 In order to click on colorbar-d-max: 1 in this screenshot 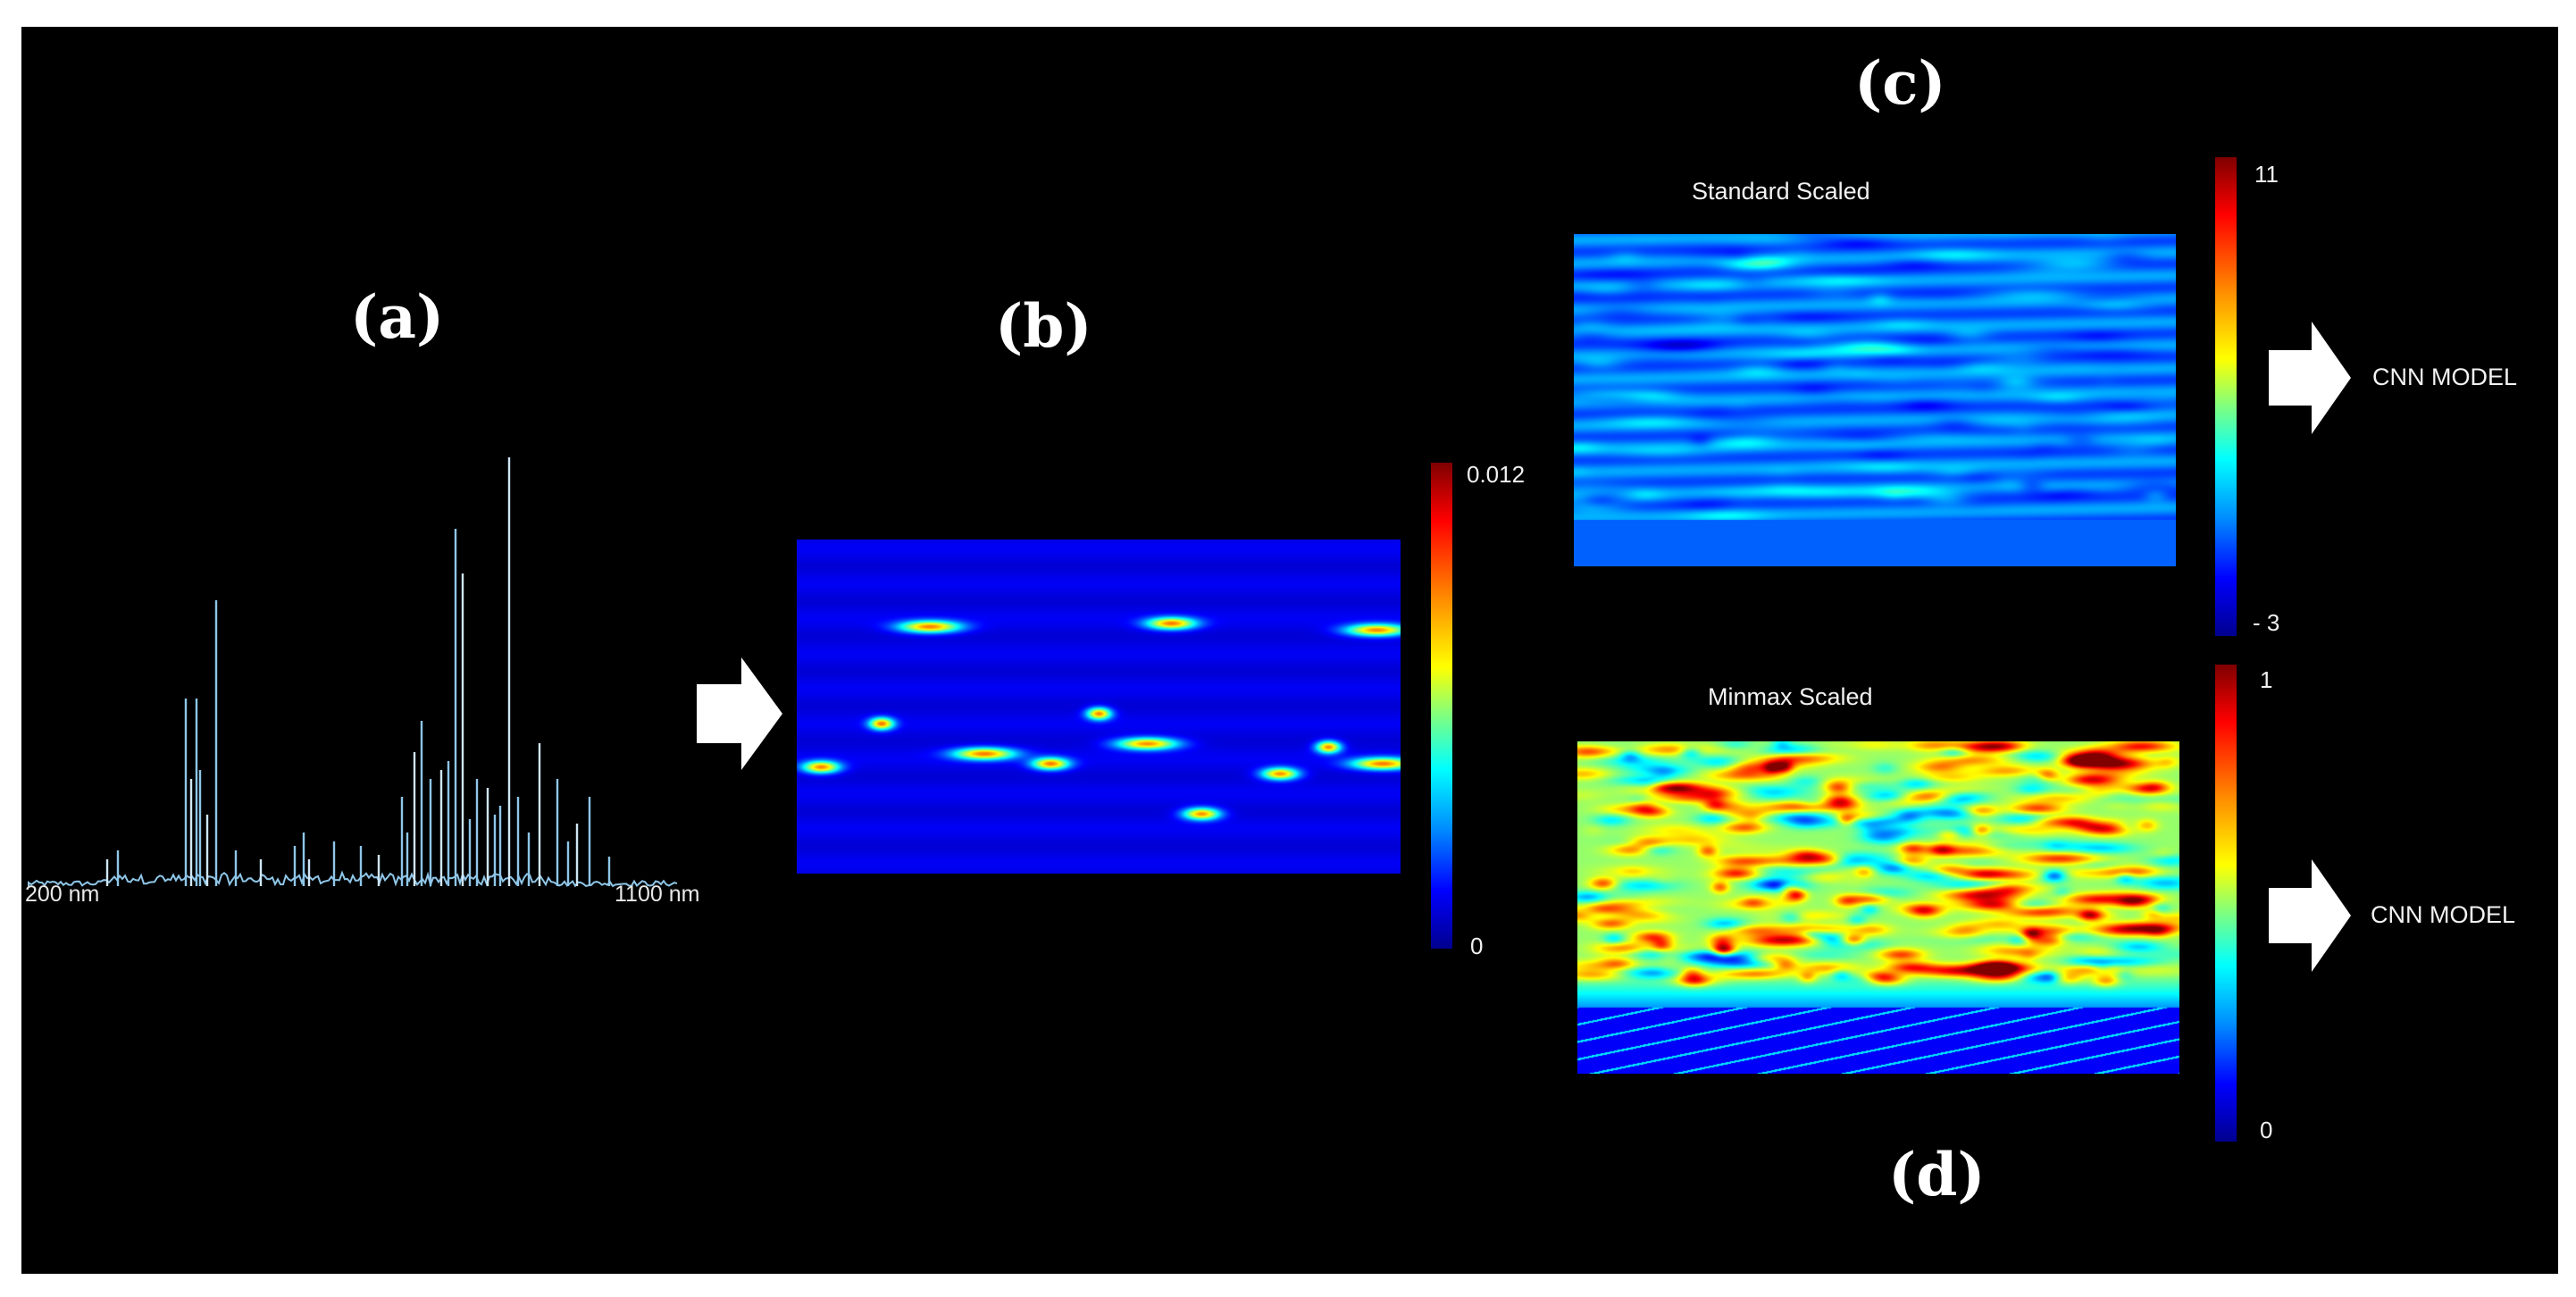, I will do `click(2267, 680)`.